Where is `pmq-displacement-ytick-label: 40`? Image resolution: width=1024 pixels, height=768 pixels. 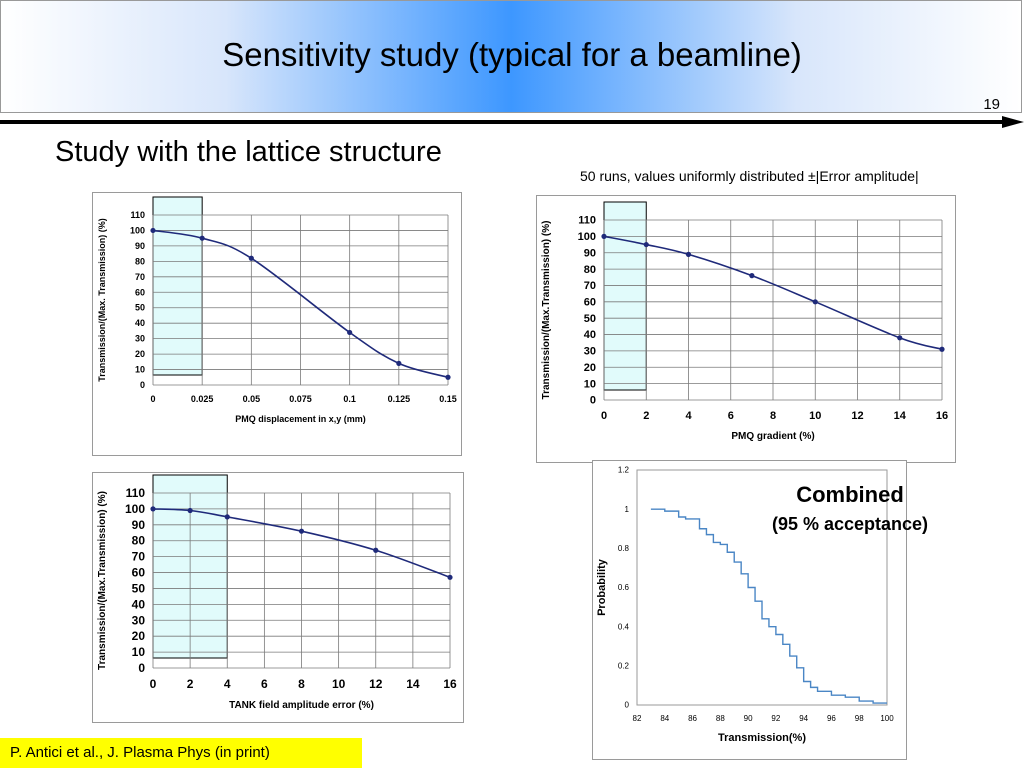 pmq-displacement-ytick-label: 40 is located at coordinates (140, 323).